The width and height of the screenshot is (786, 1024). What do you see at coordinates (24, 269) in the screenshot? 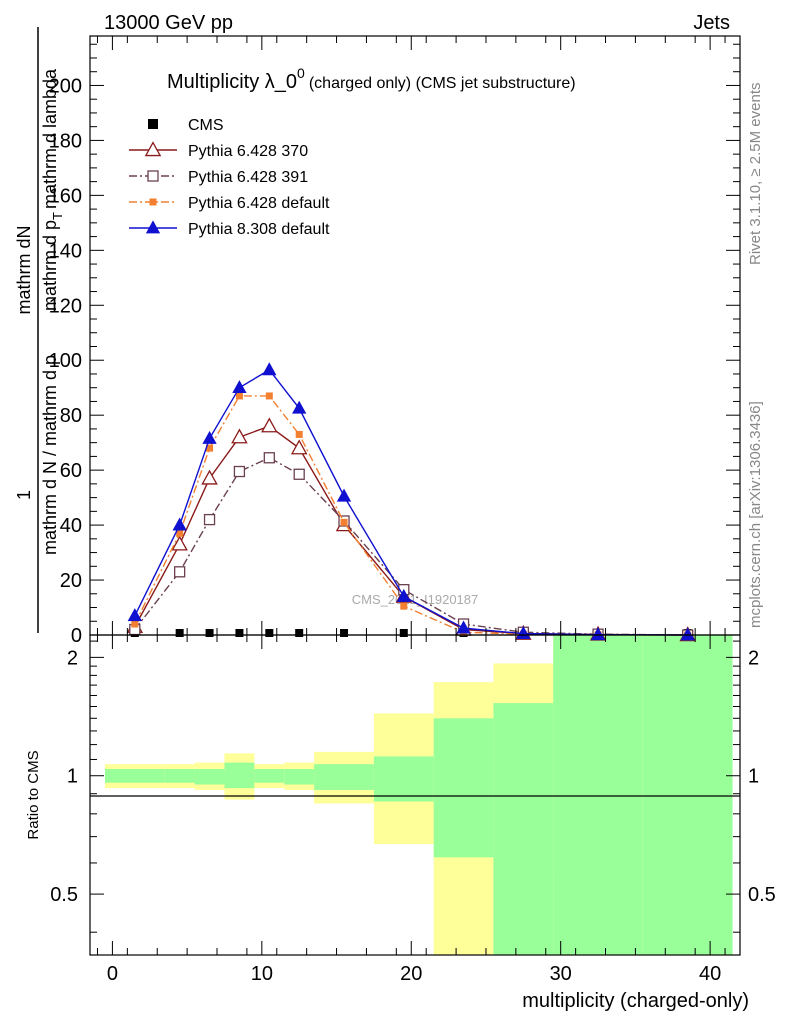
I see `y-axis-label-numerator-right: mathrm dN` at bounding box center [24, 269].